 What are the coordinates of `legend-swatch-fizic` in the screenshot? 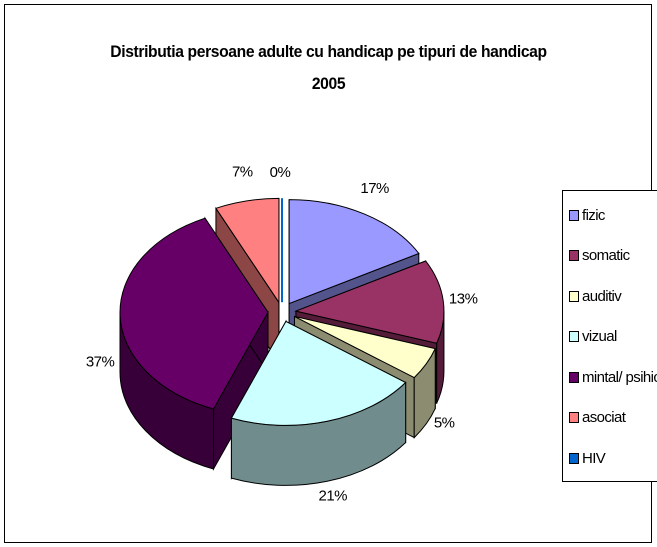 It's located at (574, 215).